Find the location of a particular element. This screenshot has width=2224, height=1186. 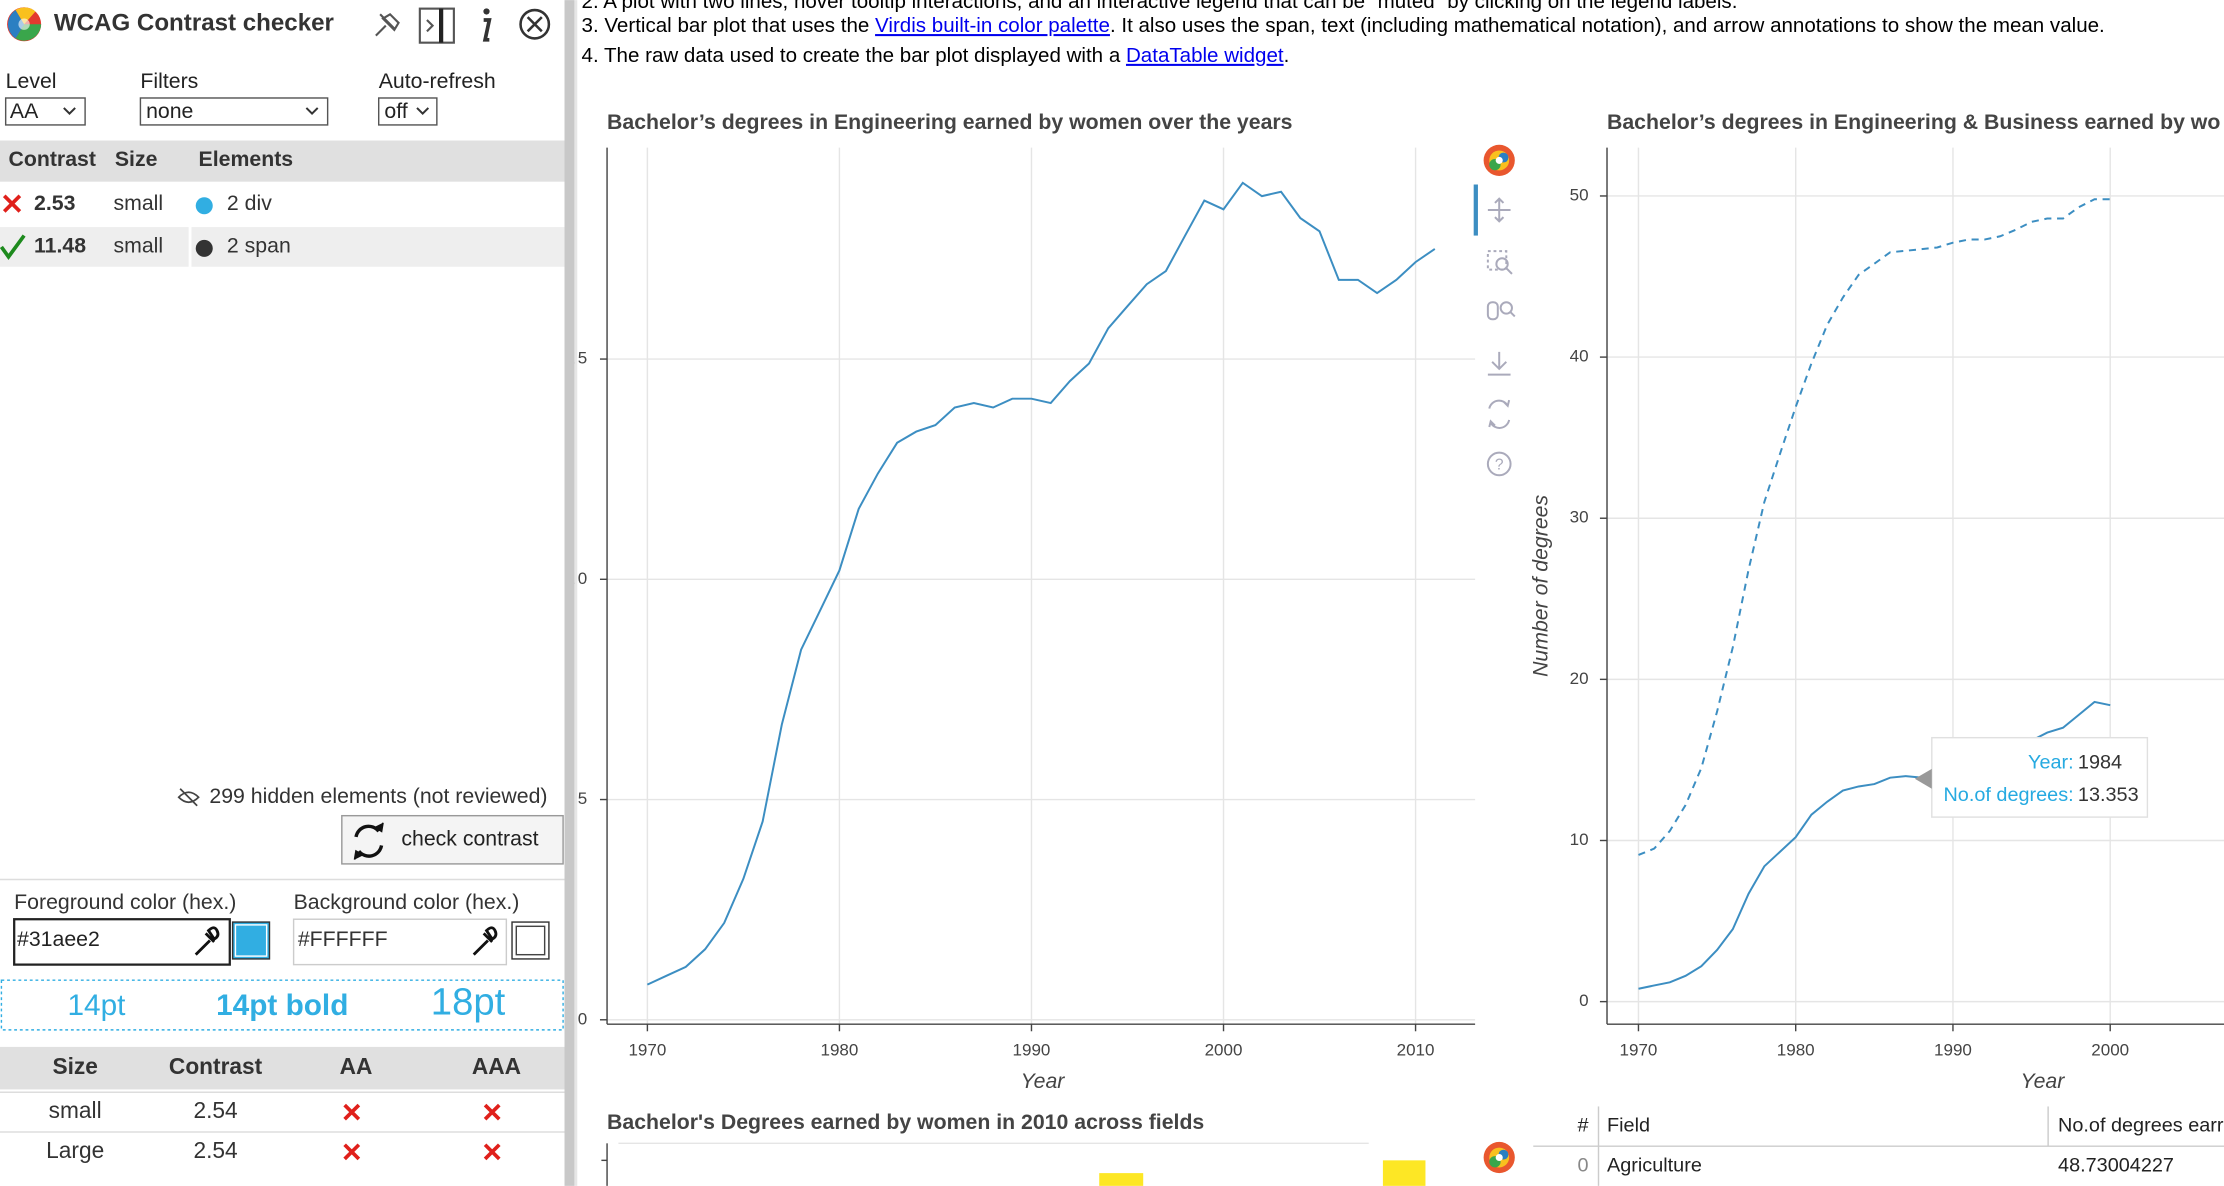

field-label: Level is located at coordinates (31, 81).